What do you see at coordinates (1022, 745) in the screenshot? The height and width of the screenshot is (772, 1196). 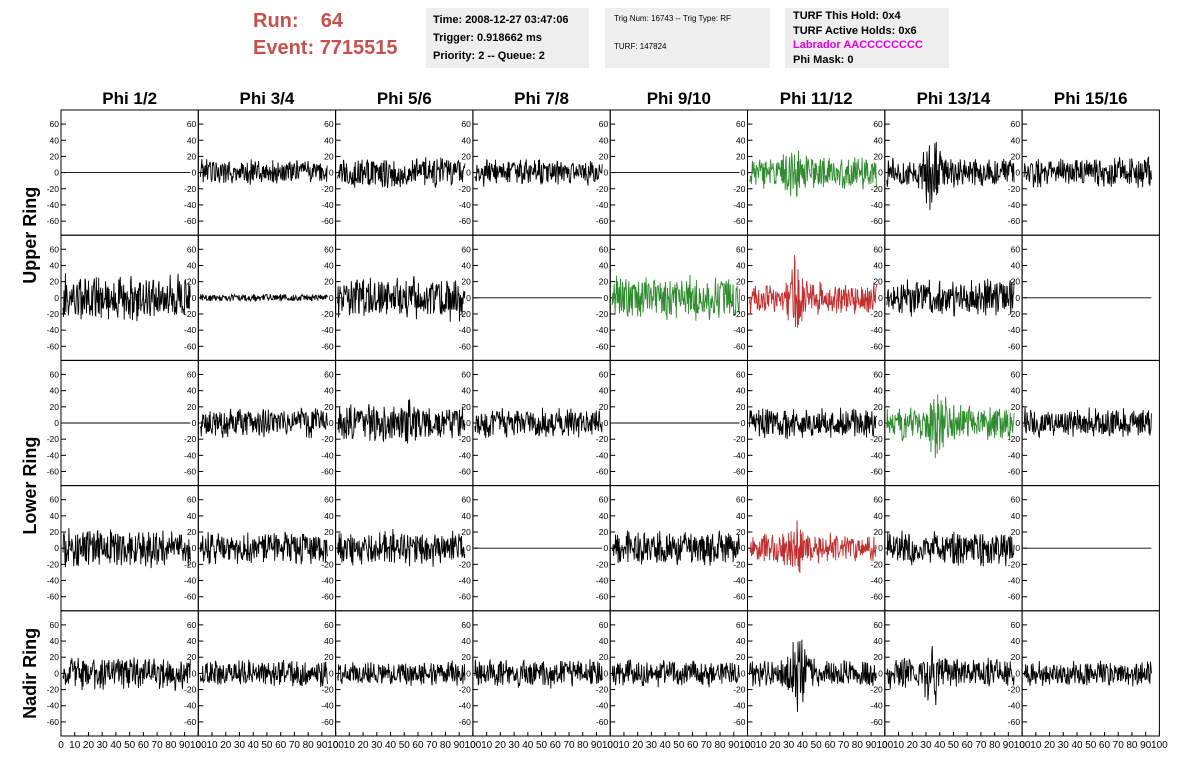 I see `x-tick-label: 100` at bounding box center [1022, 745].